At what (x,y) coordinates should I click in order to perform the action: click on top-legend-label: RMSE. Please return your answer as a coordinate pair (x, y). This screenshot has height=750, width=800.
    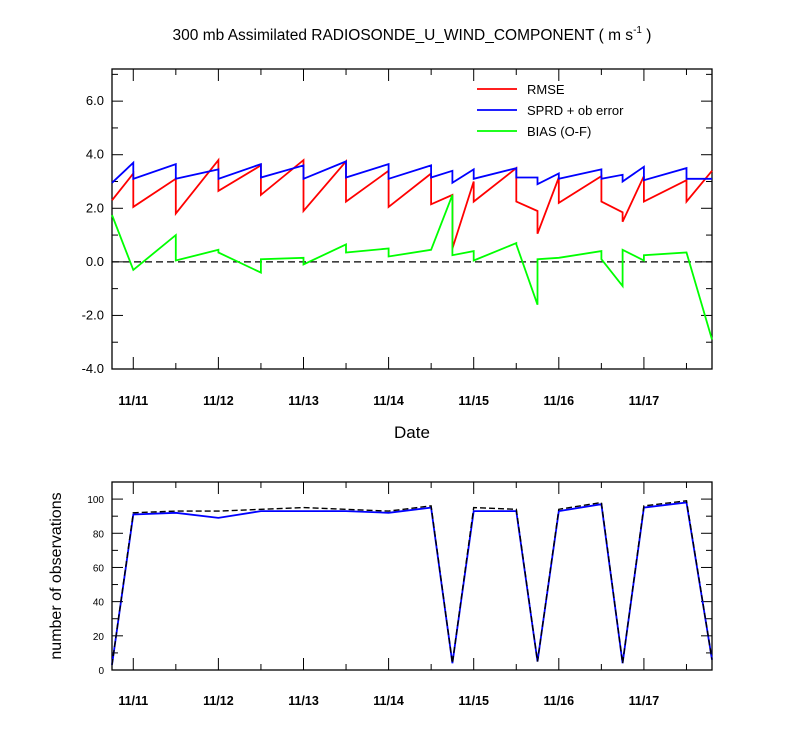
    Looking at the image, I should click on (546, 89).